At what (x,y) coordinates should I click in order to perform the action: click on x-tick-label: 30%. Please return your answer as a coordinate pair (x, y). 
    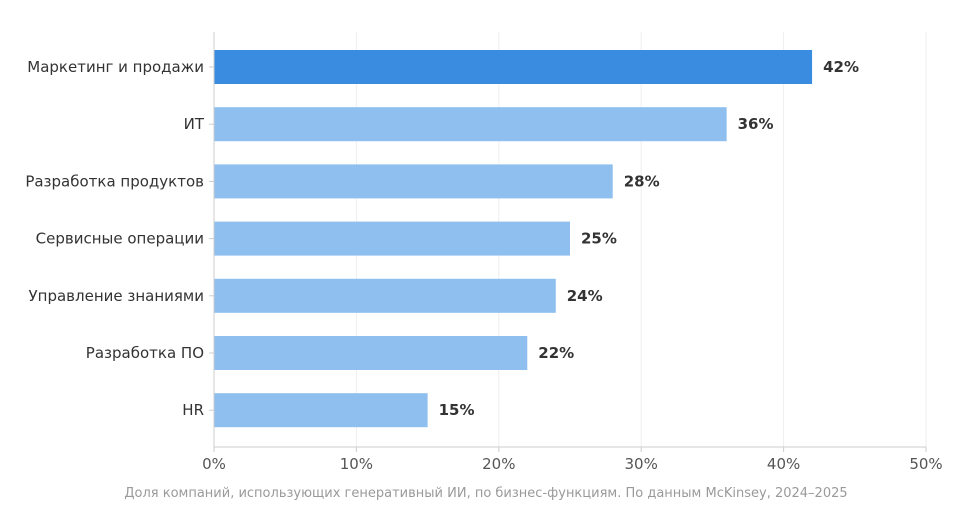
    Looking at the image, I should click on (641, 464).